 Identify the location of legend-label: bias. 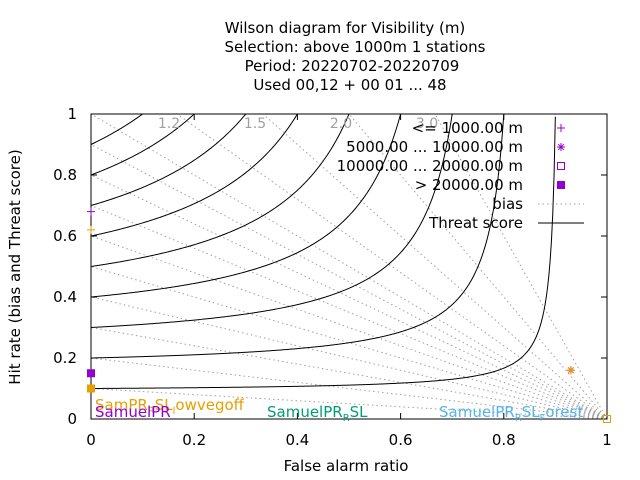
(507, 204).